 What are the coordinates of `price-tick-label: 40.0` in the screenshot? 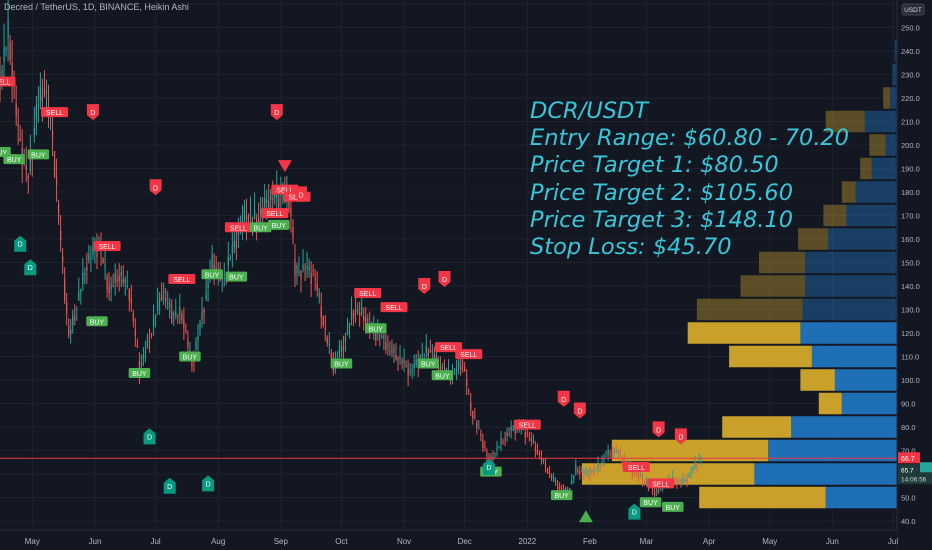 It's located at (908, 521).